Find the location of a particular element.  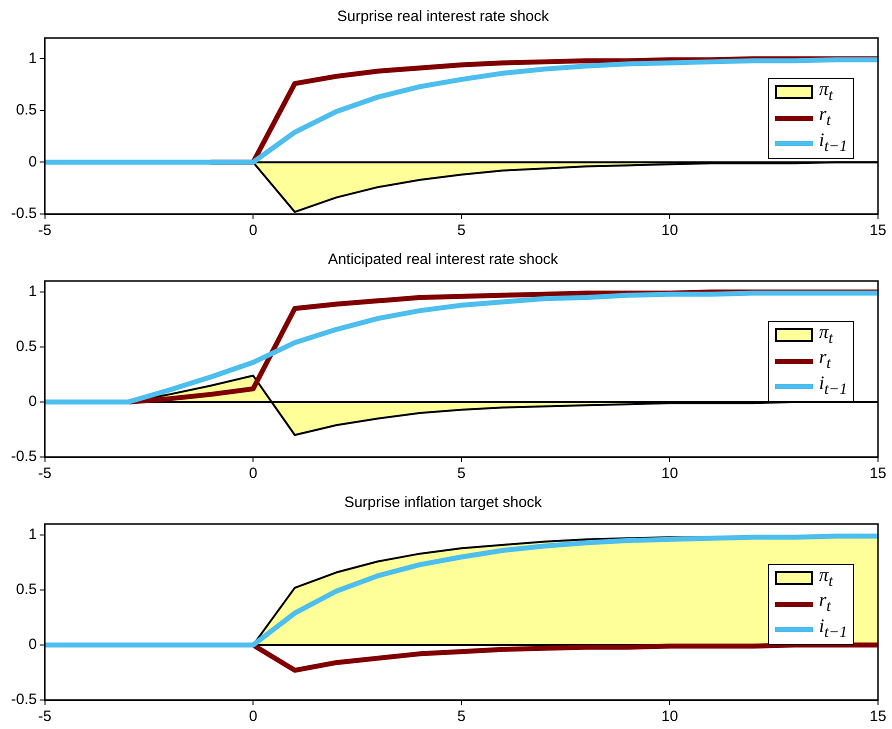

chart-title: Surprise real interest rate shock is located at coordinates (443, 17).